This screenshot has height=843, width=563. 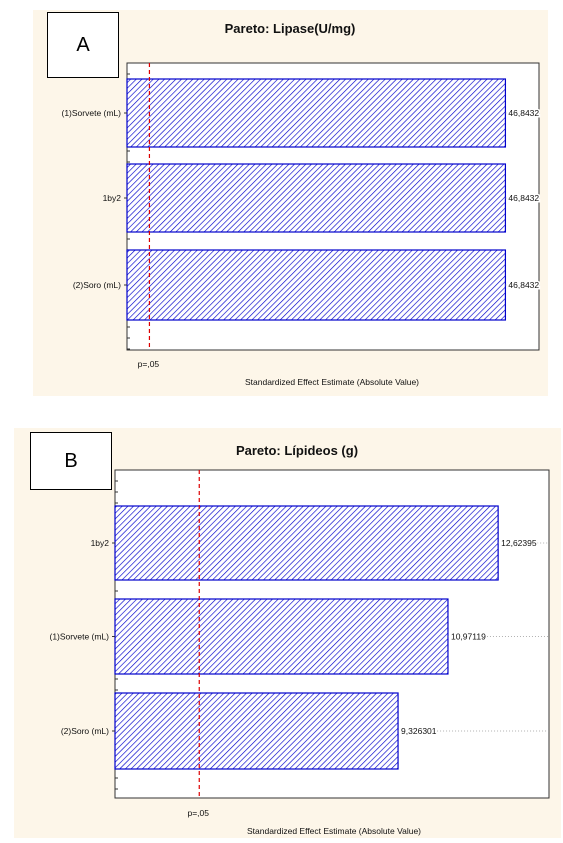 What do you see at coordinates (297, 450) in the screenshot?
I see `chart-title: Pareto: Lípideos (g)` at bounding box center [297, 450].